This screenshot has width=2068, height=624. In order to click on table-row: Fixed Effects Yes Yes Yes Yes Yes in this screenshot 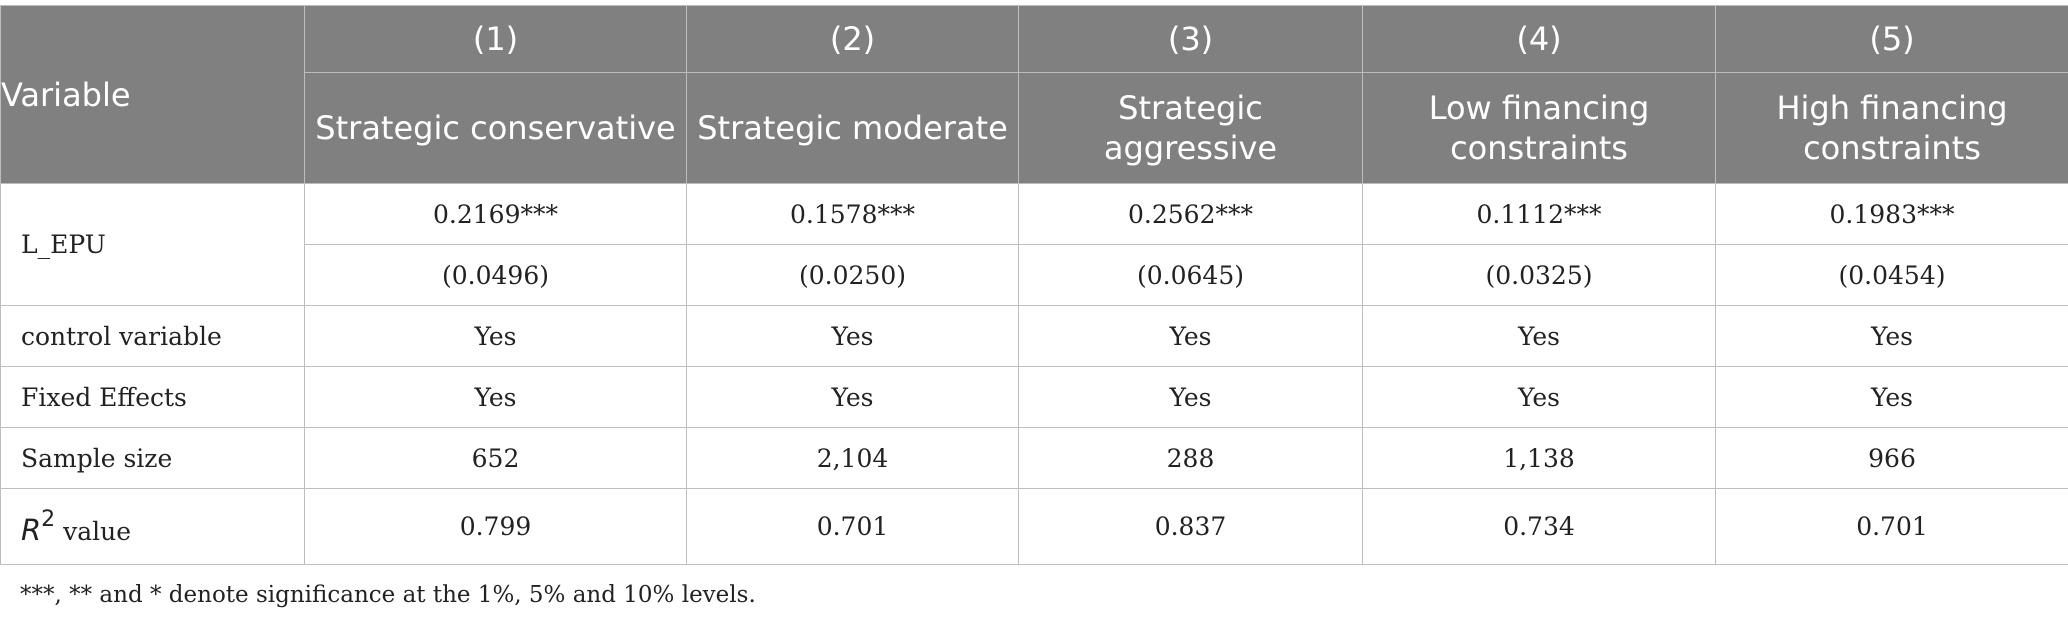, I will do `click(1034, 397)`.